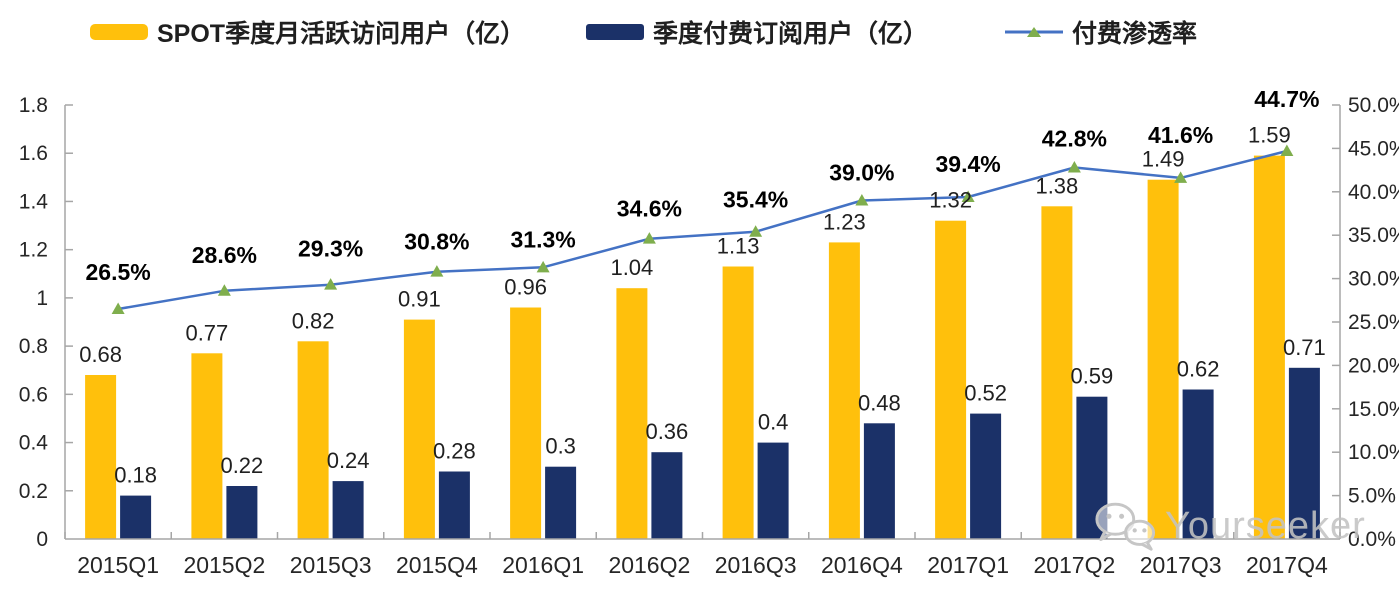 The height and width of the screenshot is (596, 1399). I want to click on x-axis-label: 2016Q4, so click(862, 565).